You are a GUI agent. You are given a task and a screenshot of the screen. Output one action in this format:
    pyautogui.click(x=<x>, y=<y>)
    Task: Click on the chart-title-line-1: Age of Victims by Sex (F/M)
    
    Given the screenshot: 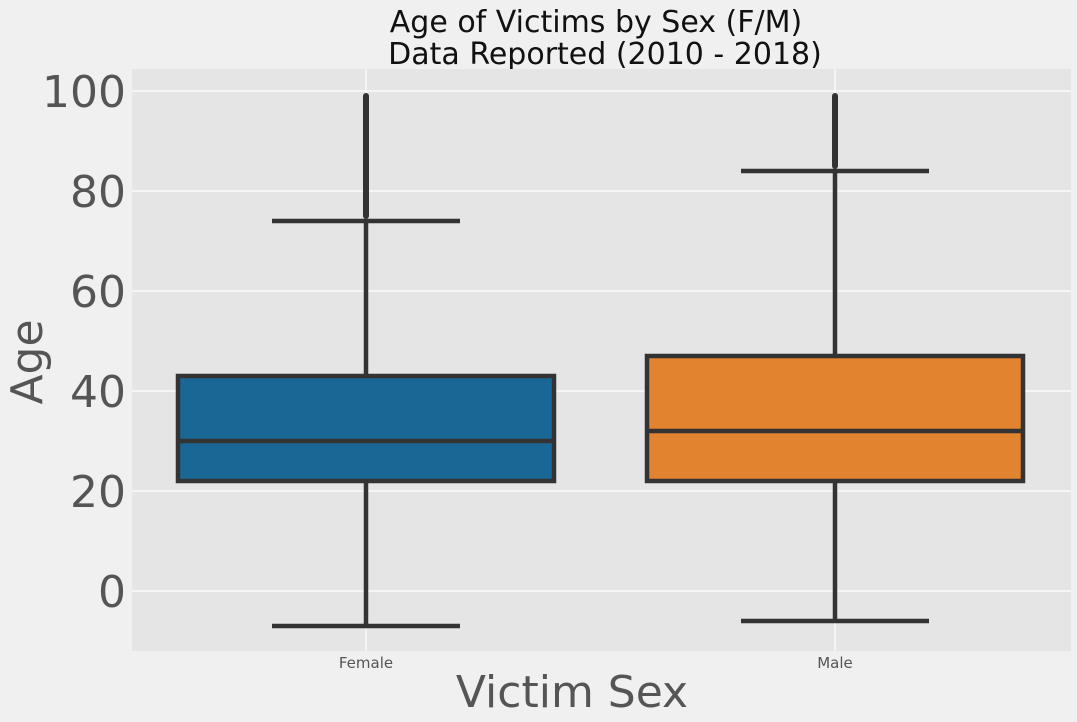 What is the action you would take?
    pyautogui.click(x=596, y=22)
    